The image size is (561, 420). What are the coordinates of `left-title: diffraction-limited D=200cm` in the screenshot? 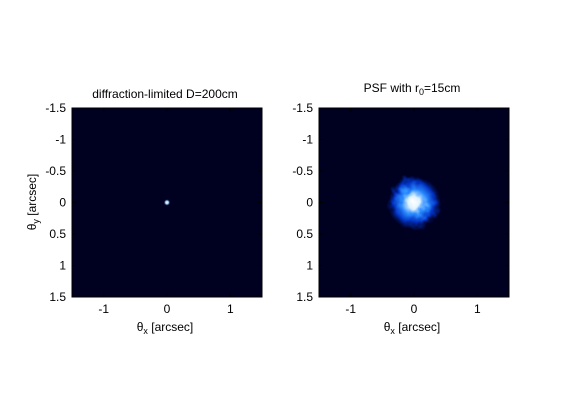 It's located at (165, 94).